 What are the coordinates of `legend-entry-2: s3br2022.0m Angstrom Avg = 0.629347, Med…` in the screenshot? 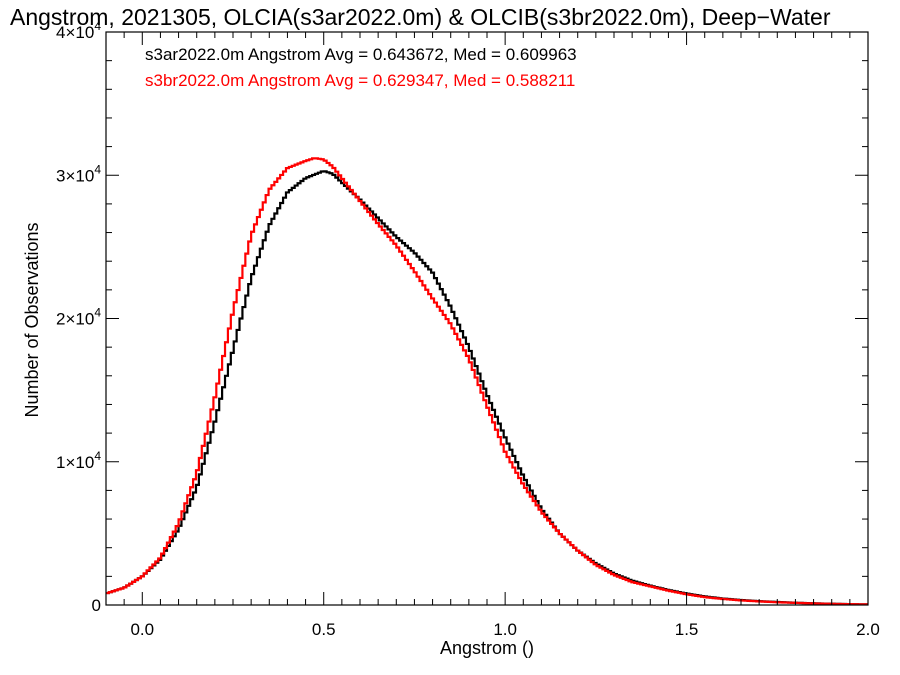 It's located at (360, 80).